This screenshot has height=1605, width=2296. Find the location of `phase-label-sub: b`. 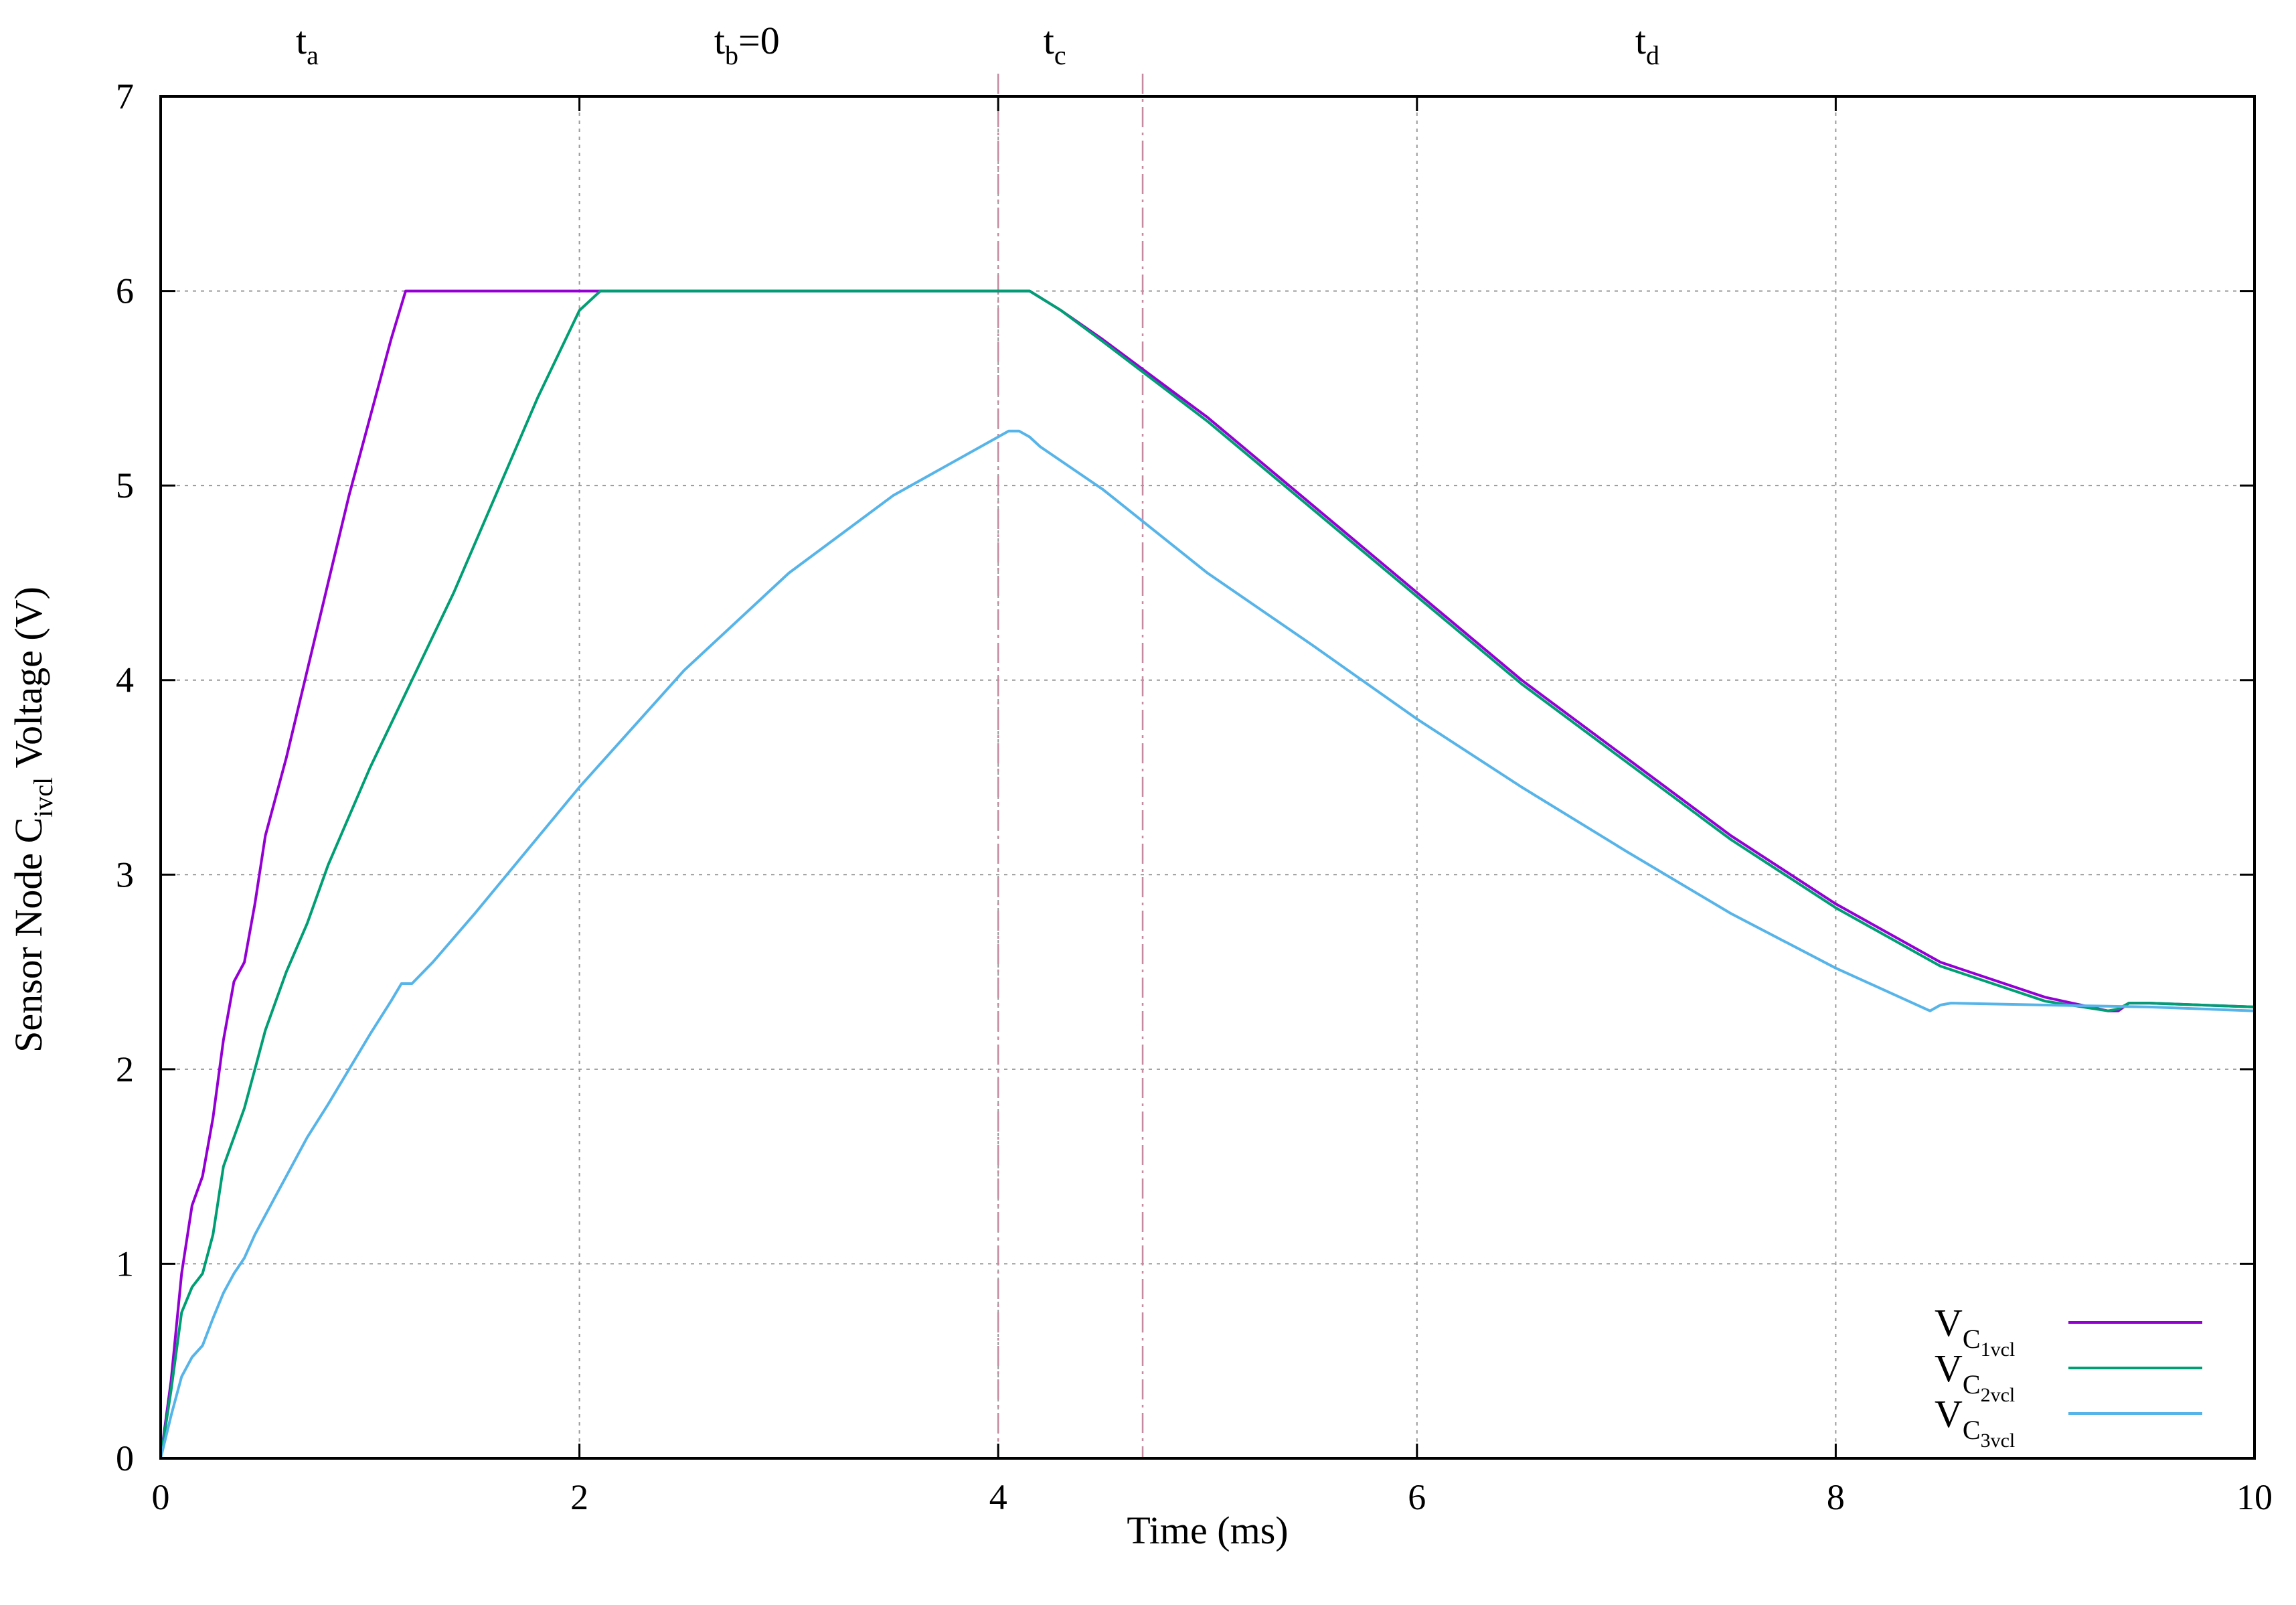

phase-label-sub: b is located at coordinates (732, 55).